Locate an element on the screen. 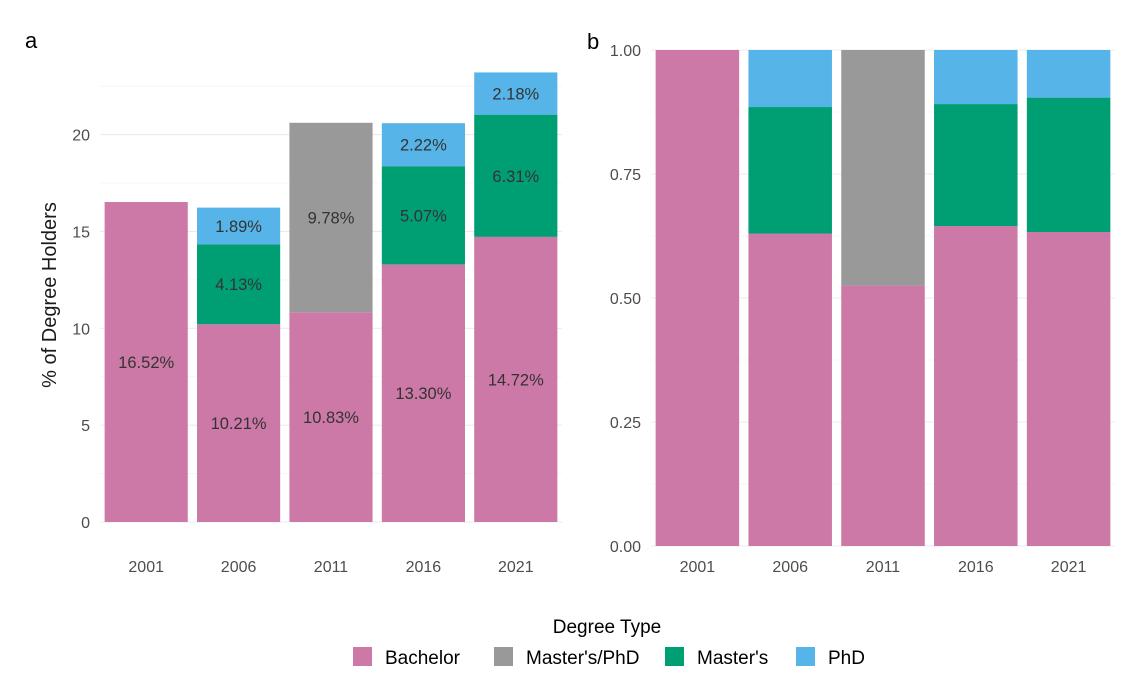 Image resolution: width=1138 pixels, height=700 pixels. y-tick-label: 0.00 is located at coordinates (625, 547).